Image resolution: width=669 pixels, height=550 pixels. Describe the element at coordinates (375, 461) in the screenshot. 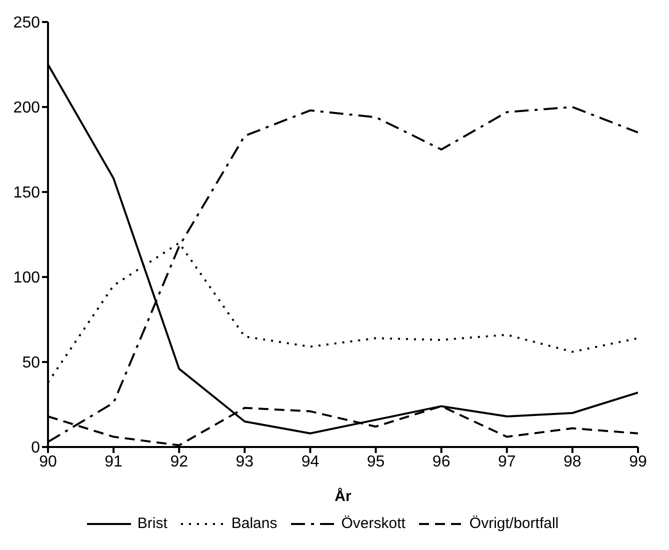

I see `x-tick-label: 95` at that location.